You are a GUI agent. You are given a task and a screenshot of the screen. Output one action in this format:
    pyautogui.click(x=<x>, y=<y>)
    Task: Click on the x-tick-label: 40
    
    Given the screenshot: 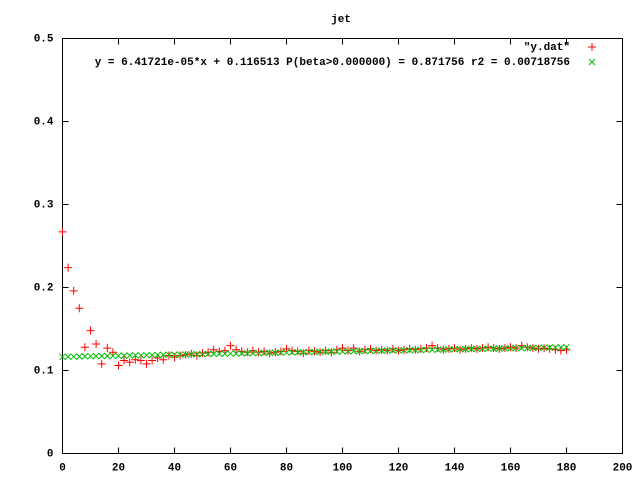 What is the action you would take?
    pyautogui.click(x=174, y=468)
    